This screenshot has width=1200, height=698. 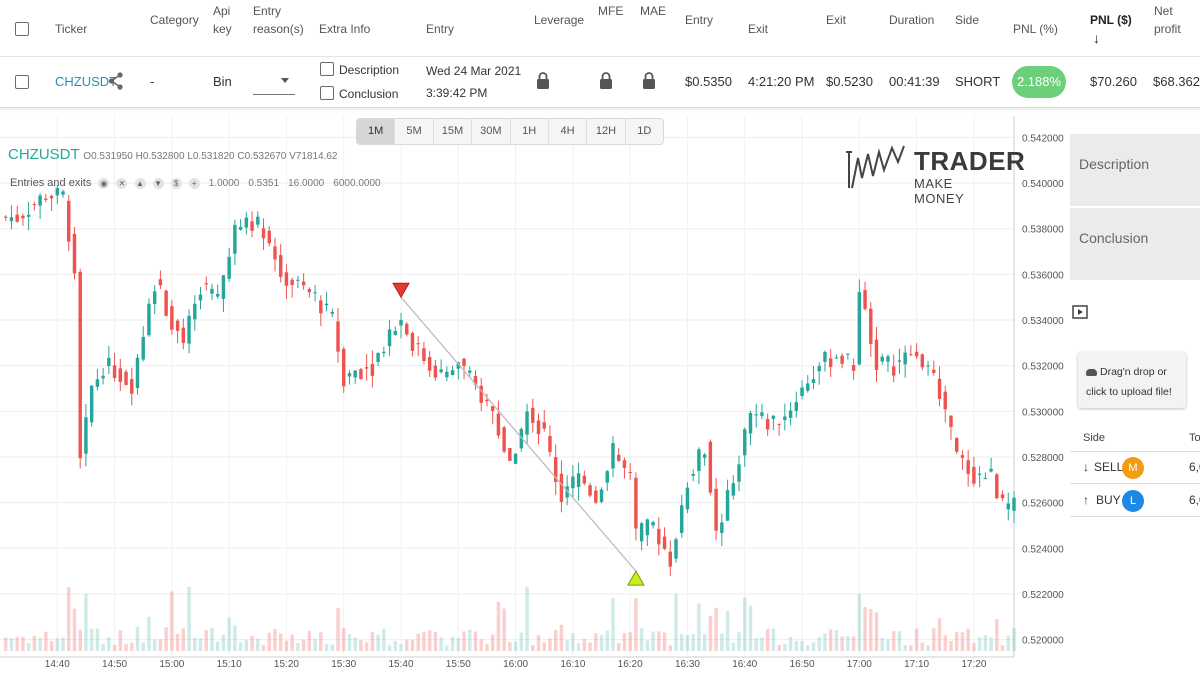 I want to click on conclusion-checkbox, so click(x=327, y=93).